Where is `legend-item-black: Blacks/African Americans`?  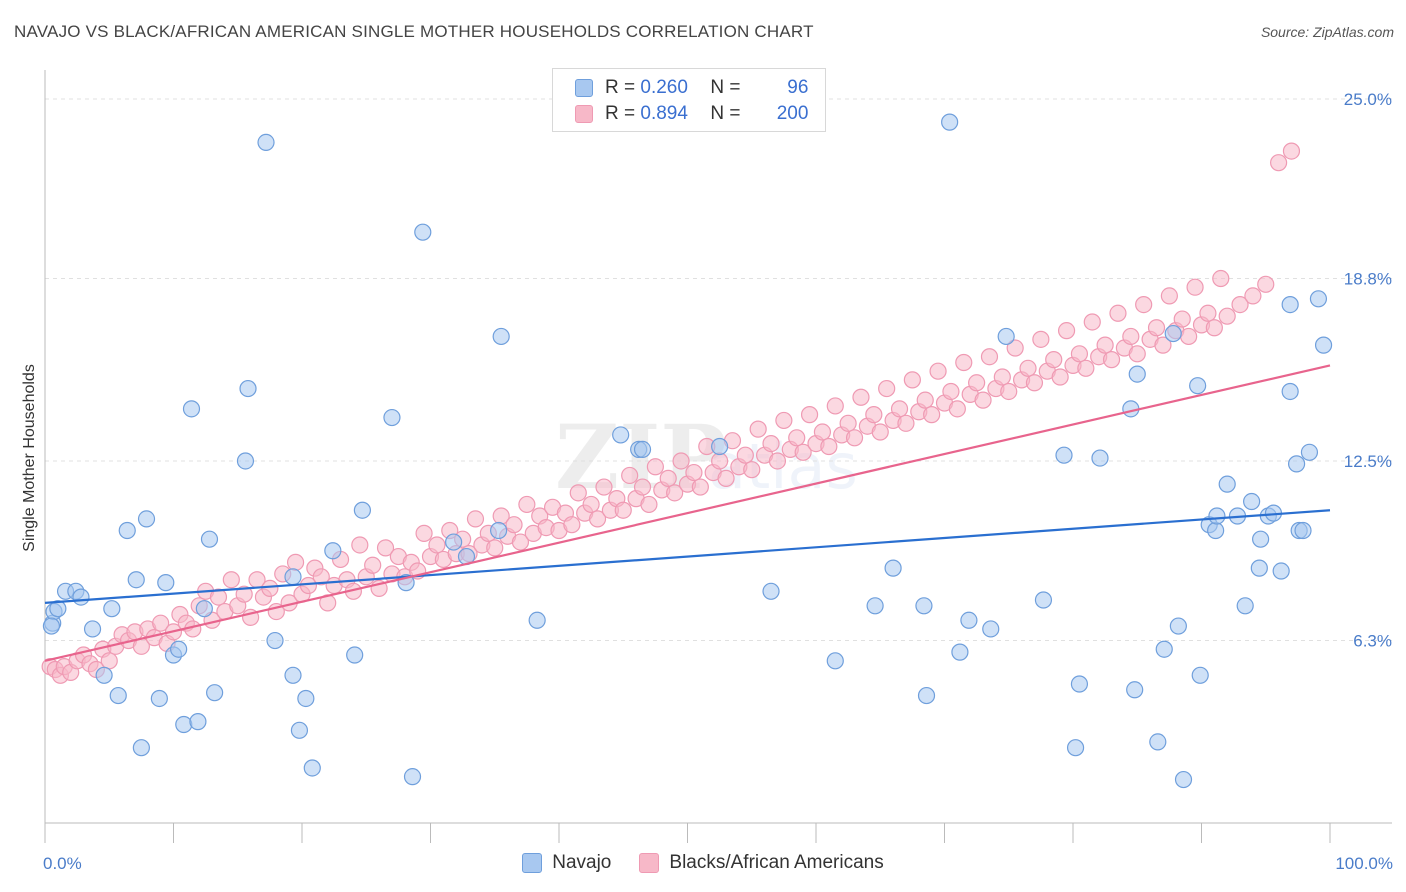 legend-item-black: Blacks/African Americans is located at coordinates (761, 863).